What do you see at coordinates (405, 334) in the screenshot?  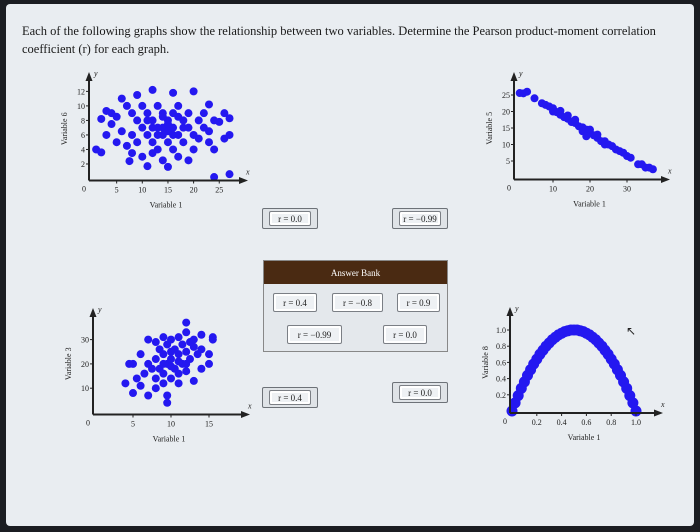 I see `answer-chip: r = 0.0` at bounding box center [405, 334].